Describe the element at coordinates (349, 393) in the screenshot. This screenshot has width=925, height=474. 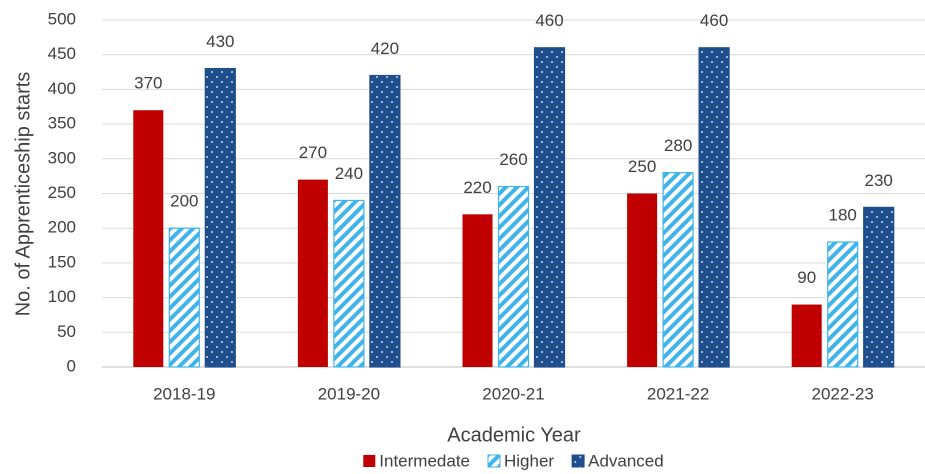
I see `x-tick-label: 2019-20` at that location.